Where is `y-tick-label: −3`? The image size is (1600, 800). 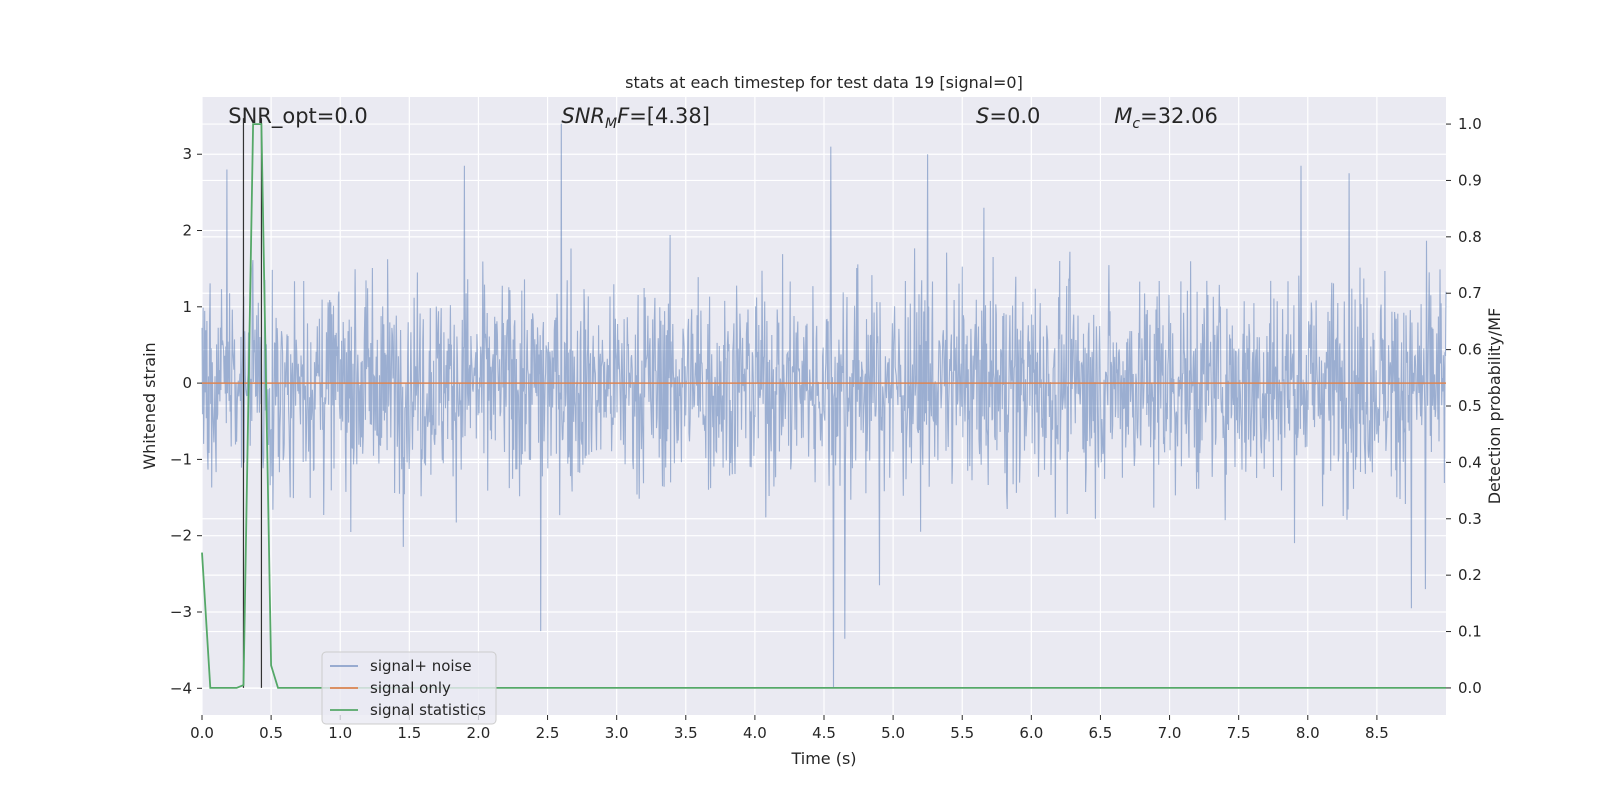 y-tick-label: −3 is located at coordinates (181, 612).